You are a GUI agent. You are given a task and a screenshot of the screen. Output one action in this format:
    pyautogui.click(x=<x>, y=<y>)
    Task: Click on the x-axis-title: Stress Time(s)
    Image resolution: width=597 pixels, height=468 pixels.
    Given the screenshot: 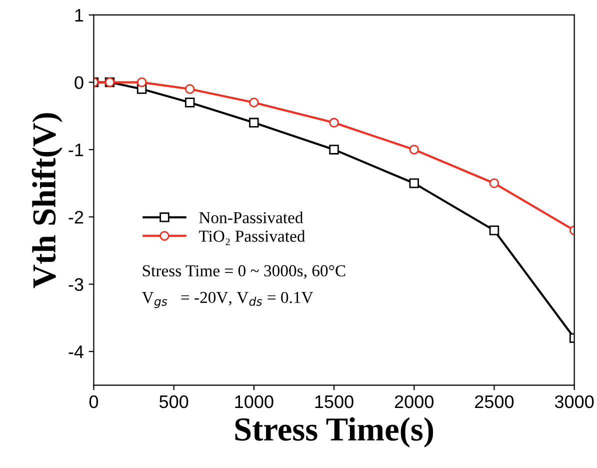 What is the action you would take?
    pyautogui.click(x=334, y=432)
    